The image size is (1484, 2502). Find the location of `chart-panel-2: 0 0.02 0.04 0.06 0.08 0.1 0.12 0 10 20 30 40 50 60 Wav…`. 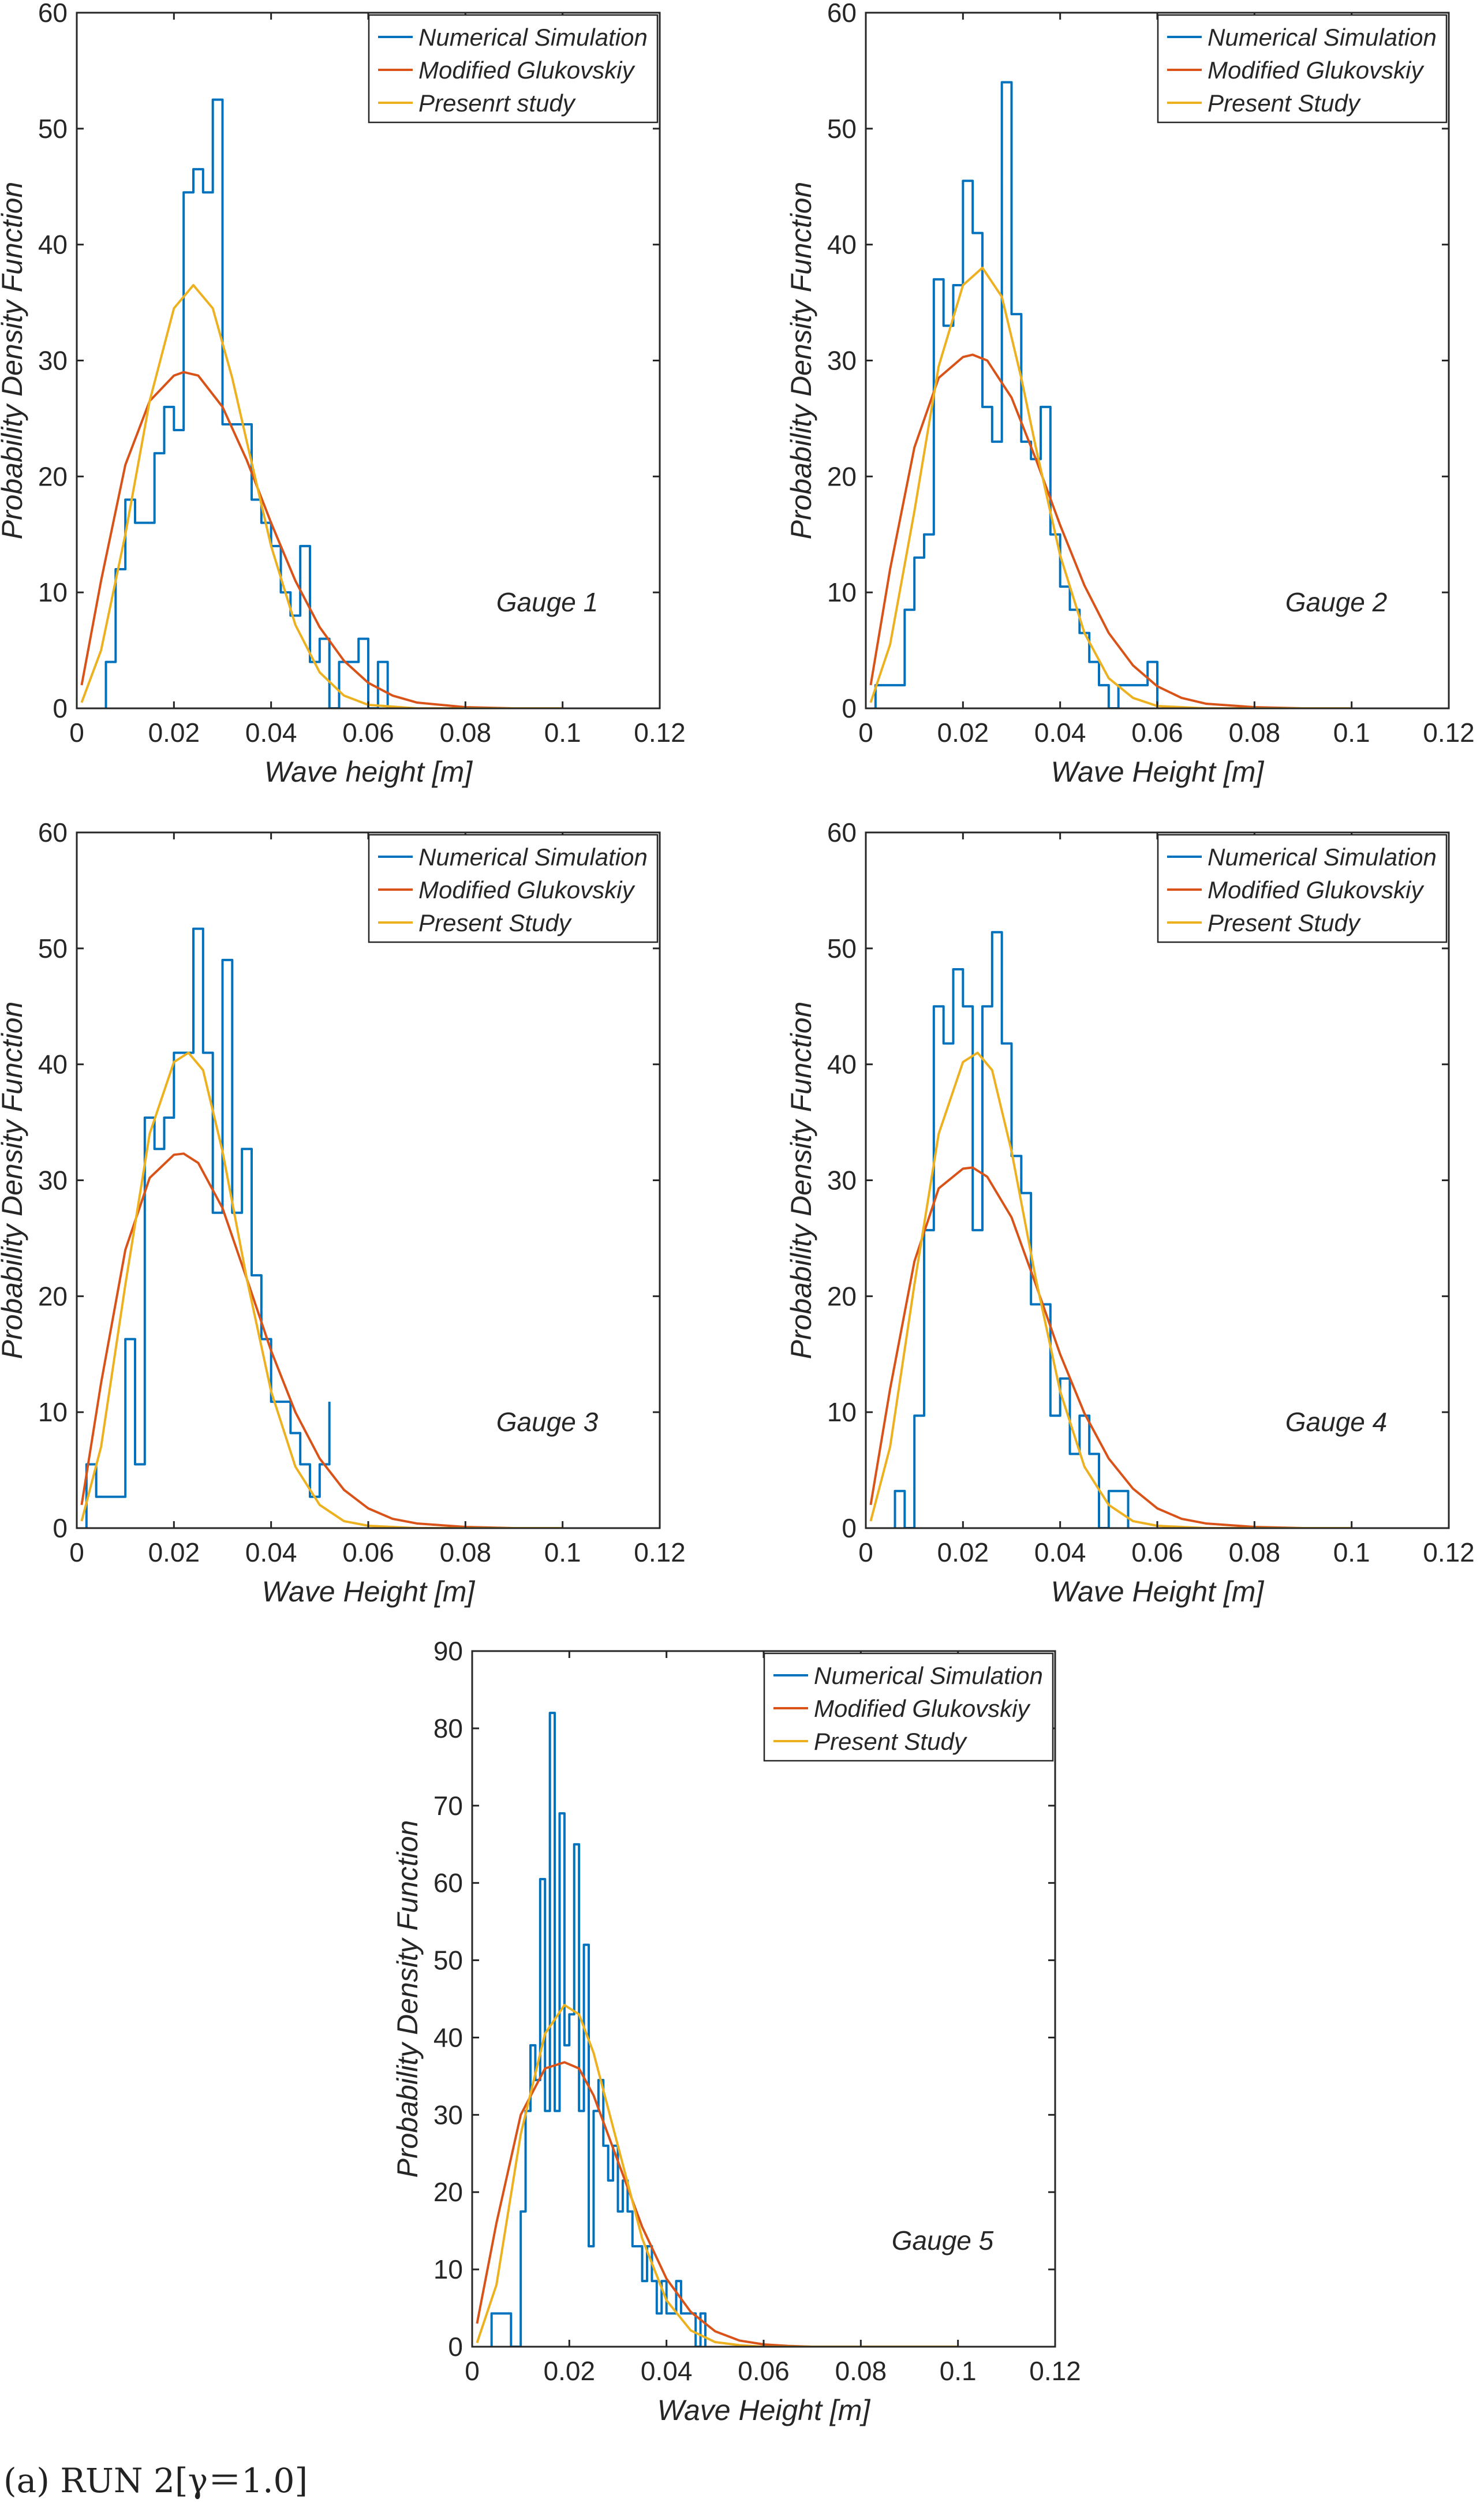

chart-panel-2: 0 0.02 0.04 0.06 0.08 0.1 0.12 0 10 20 30 40 50 60 Wav… is located at coordinates (1130, 394).